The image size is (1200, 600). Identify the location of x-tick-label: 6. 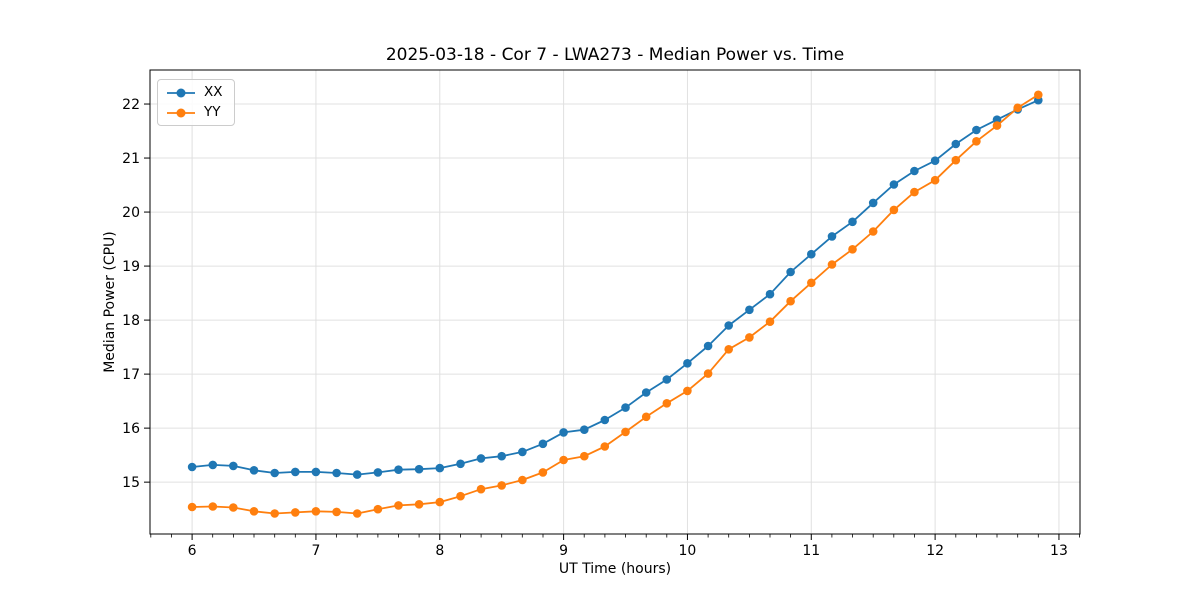
(192, 551).